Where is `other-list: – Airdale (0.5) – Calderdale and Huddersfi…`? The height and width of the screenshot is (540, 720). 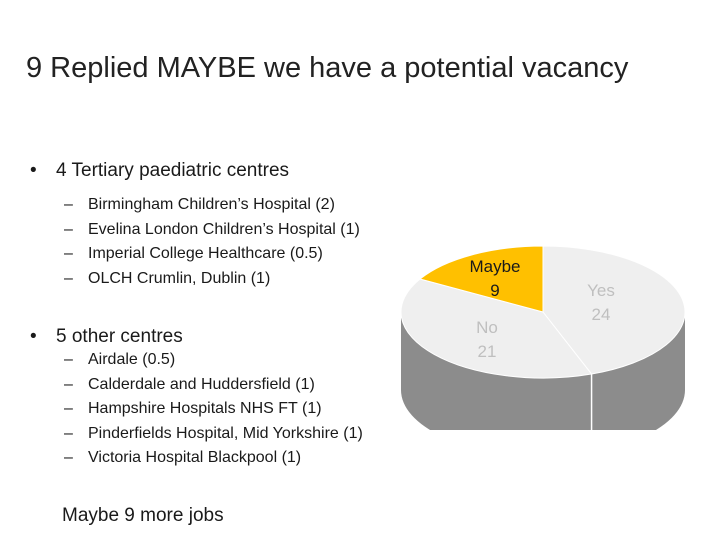
other-list: – Airdale (0.5) – Calderdale and Huddersfi… is located at coordinates (213, 409).